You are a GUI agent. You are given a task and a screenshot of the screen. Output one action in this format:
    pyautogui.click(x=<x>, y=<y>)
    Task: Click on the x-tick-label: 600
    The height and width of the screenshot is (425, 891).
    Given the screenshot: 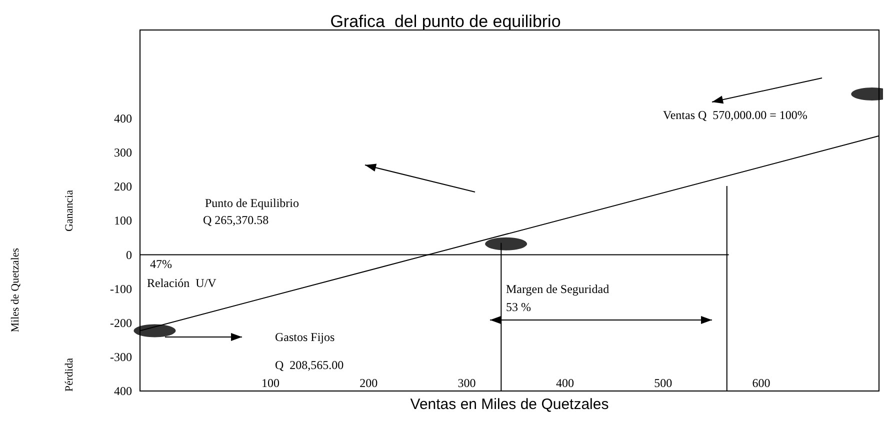 What is the action you would take?
    pyautogui.click(x=761, y=383)
    